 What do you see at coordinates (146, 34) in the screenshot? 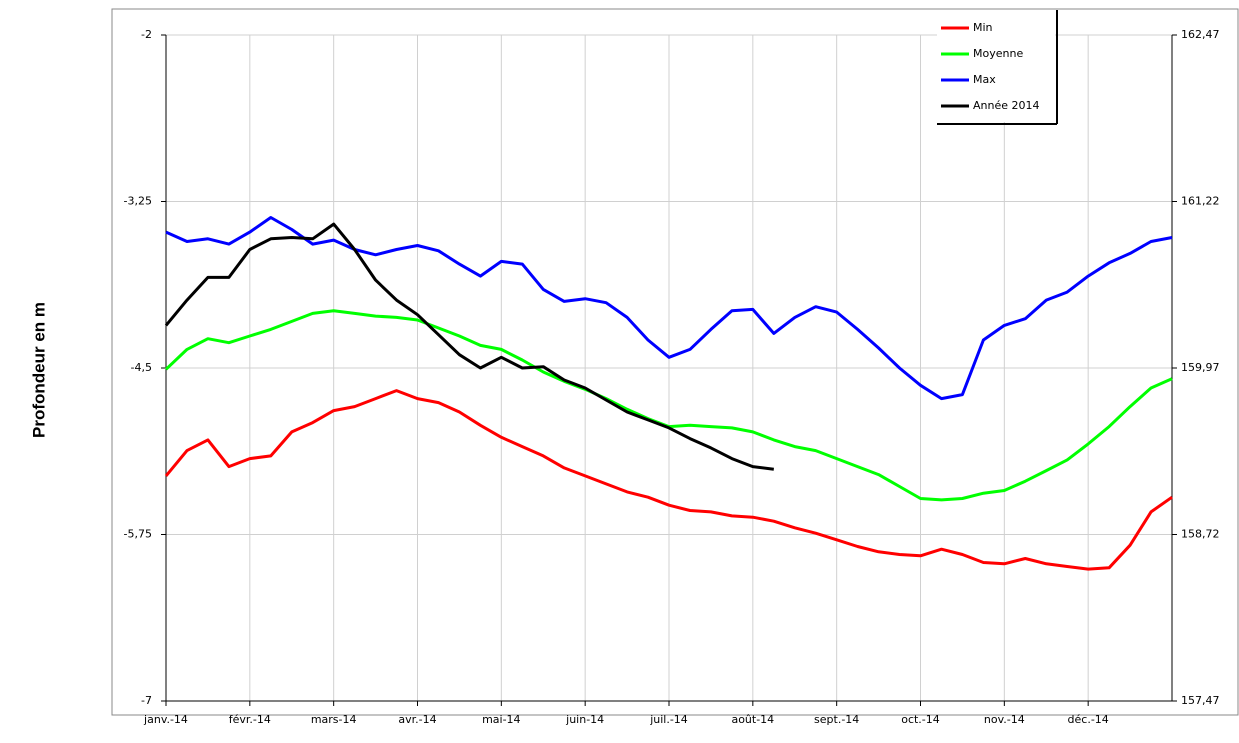
I see `y-tick-label: -2` at bounding box center [146, 34].